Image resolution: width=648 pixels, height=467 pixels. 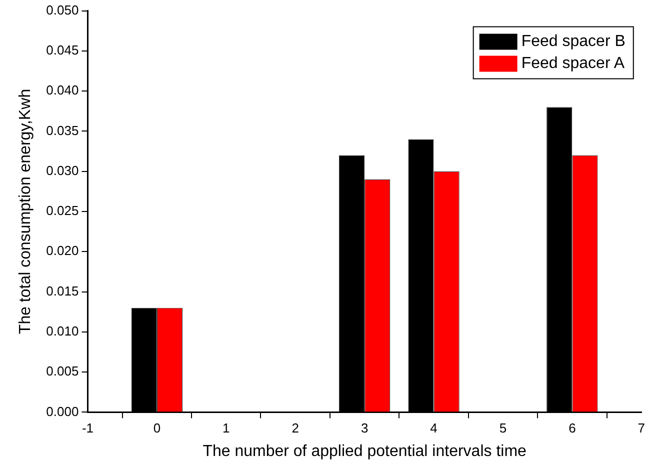 What do you see at coordinates (573, 63) in the screenshot?
I see `legend-label: Feed spacer A` at bounding box center [573, 63].